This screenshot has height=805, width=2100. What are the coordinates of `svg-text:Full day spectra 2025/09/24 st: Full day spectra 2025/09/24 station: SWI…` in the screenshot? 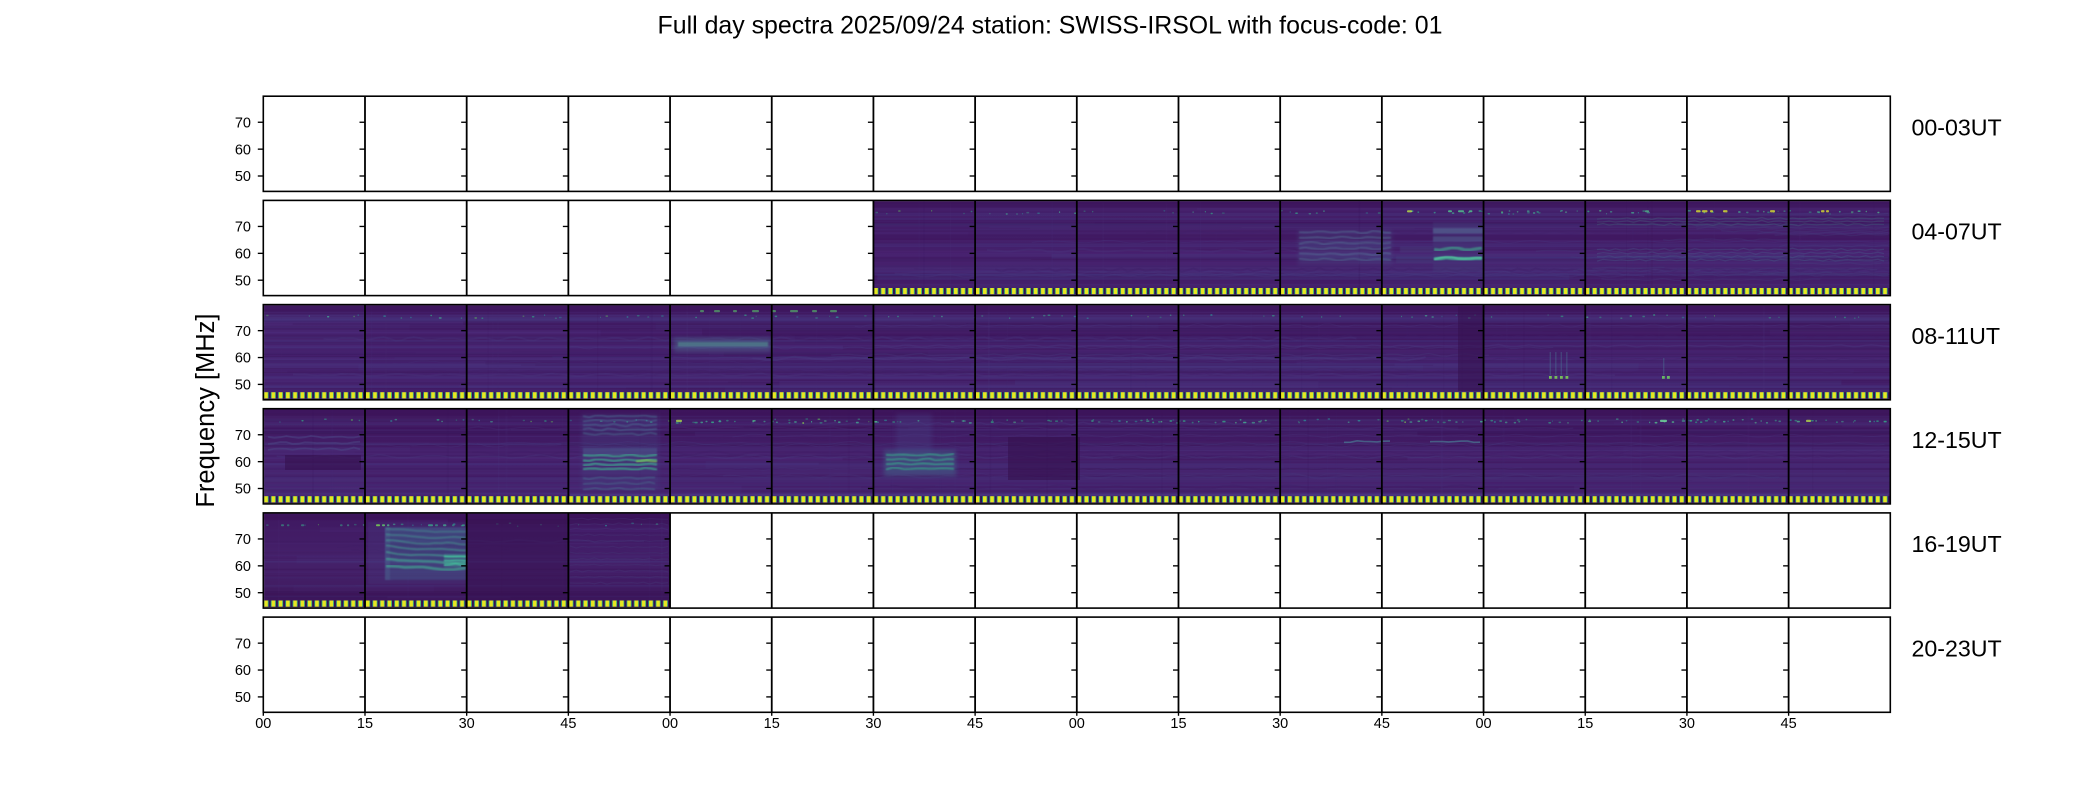 It's located at (1050, 26).